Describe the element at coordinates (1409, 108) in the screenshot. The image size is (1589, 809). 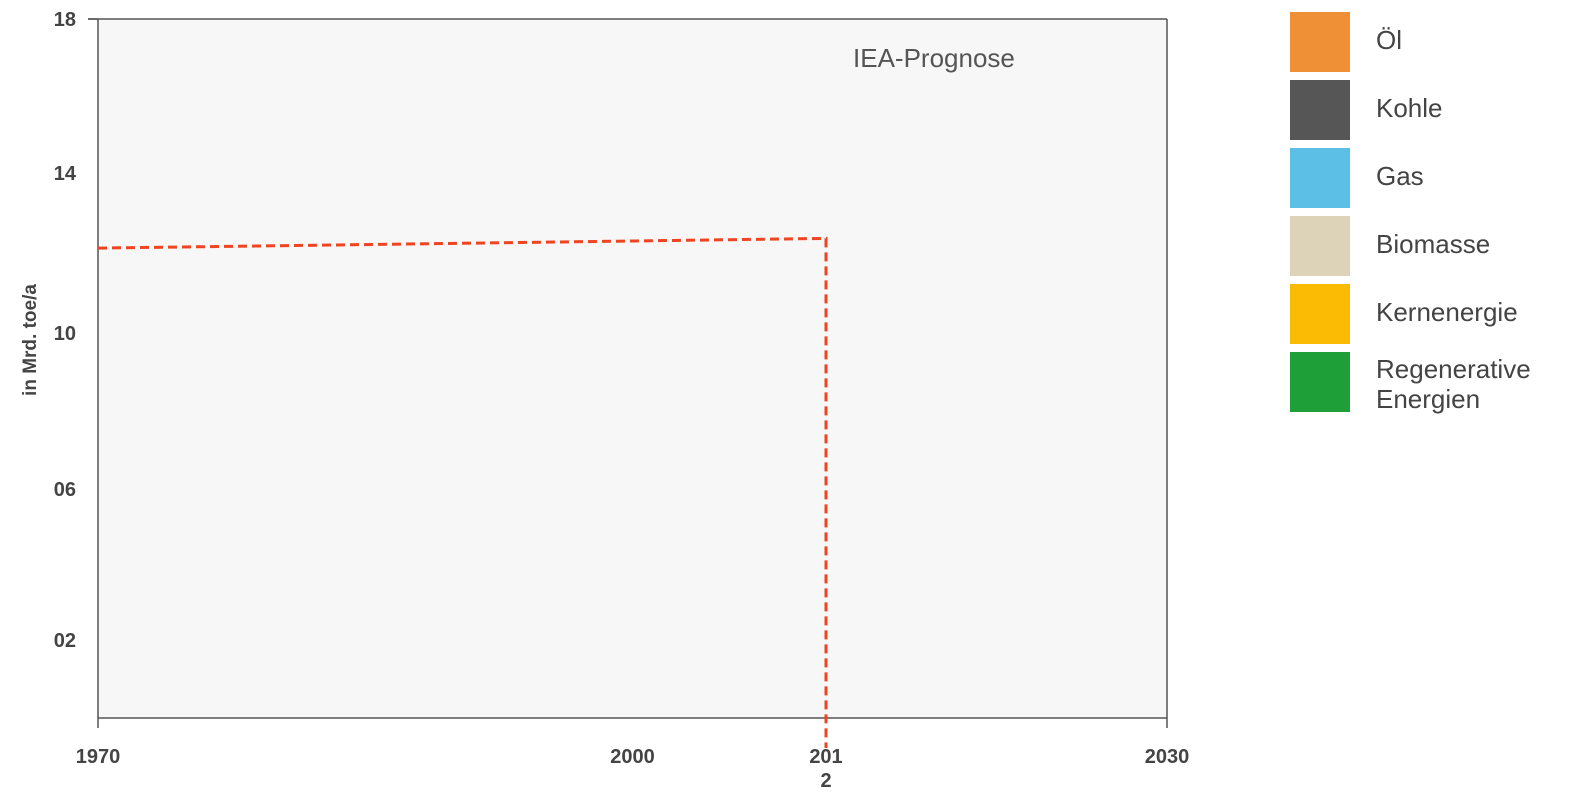
I see `legend-label: Kohle` at that location.